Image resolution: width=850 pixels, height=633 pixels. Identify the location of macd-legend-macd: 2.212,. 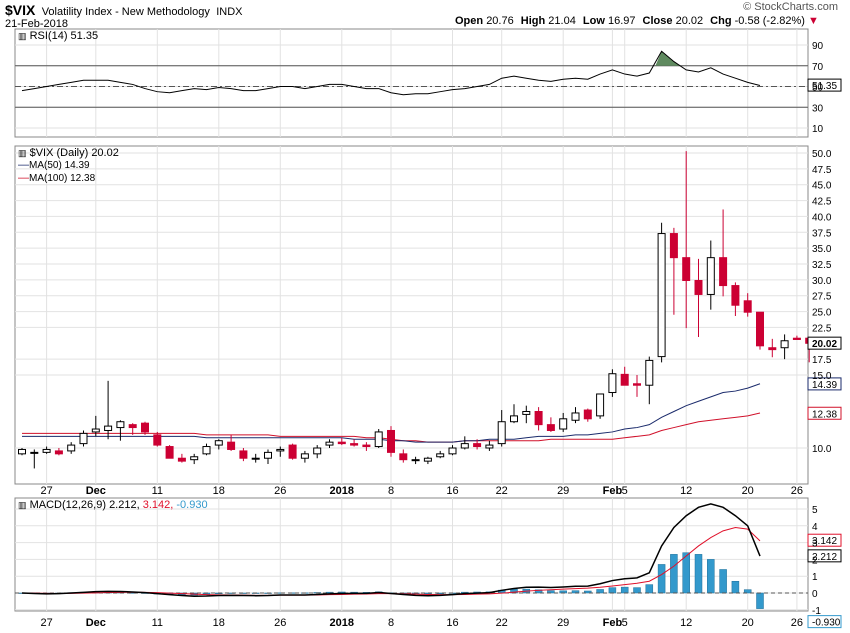
(124, 505).